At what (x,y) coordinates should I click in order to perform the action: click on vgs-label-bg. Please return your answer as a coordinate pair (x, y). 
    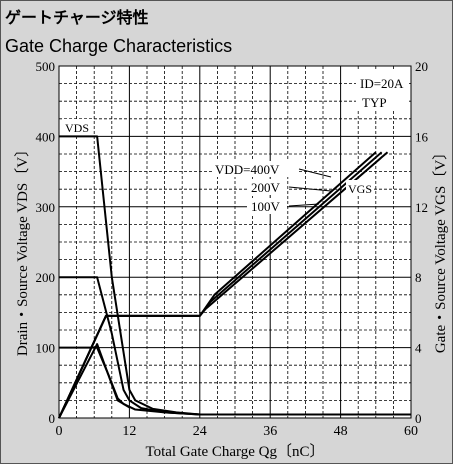
    Looking at the image, I should click on (360, 188).